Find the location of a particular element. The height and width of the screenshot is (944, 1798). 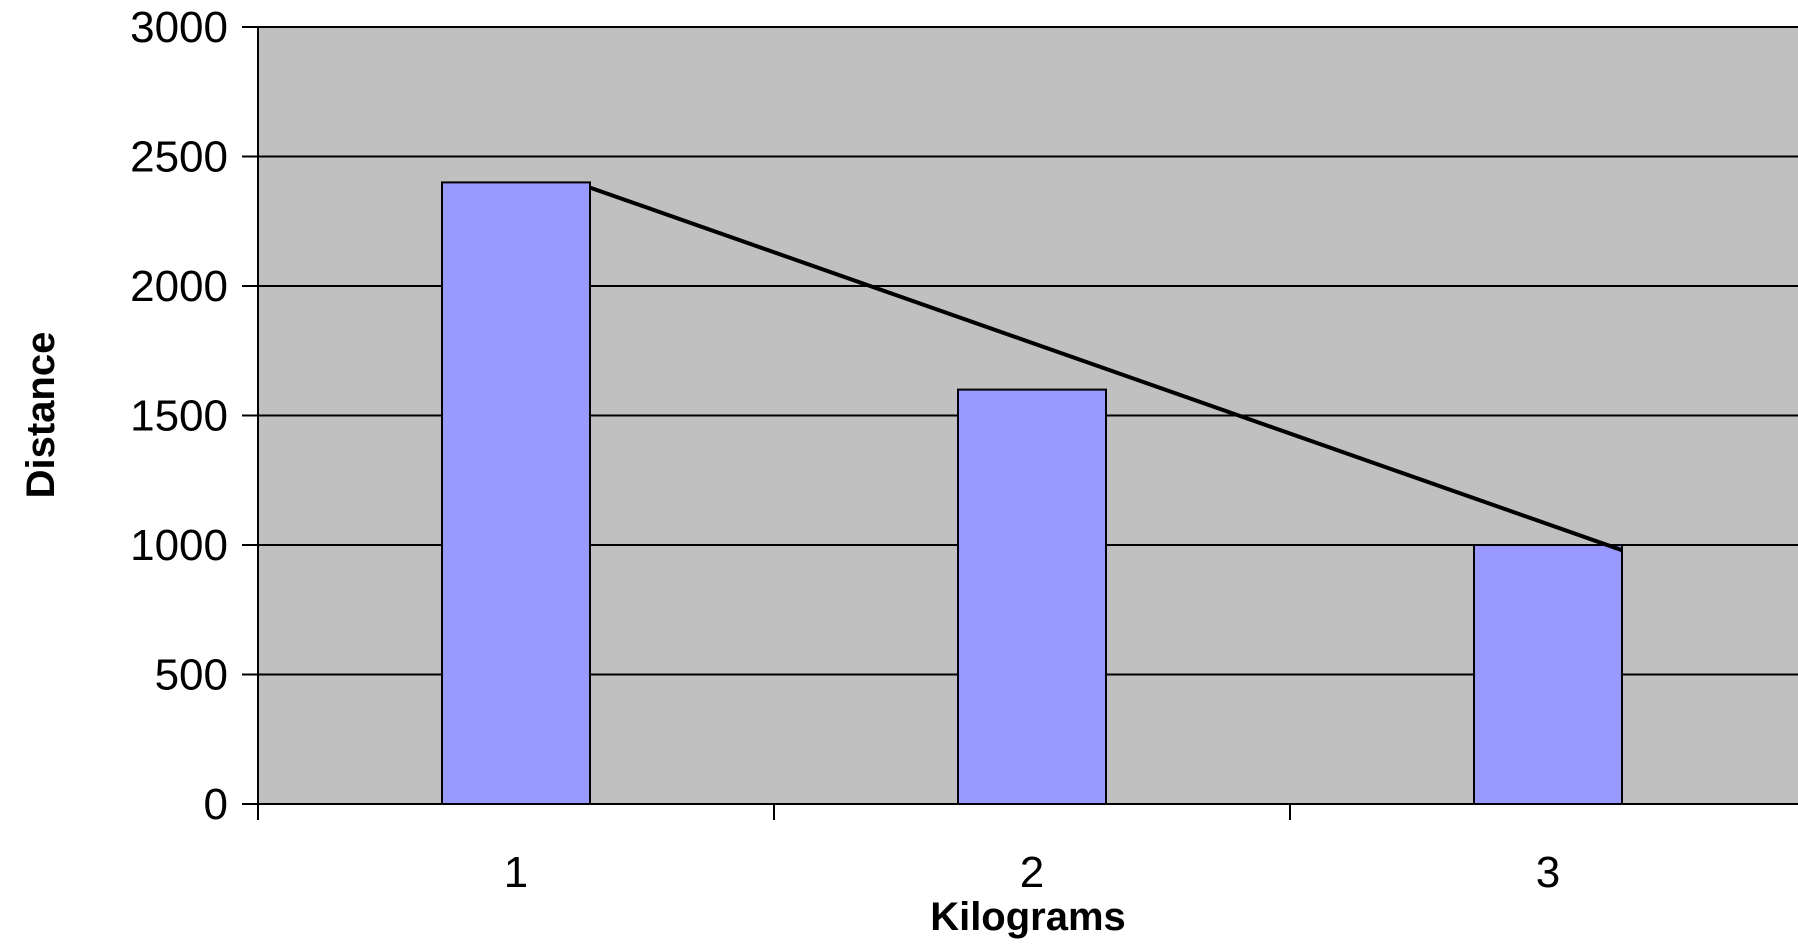

x-tick-label-2: 2 is located at coordinates (1032, 872).